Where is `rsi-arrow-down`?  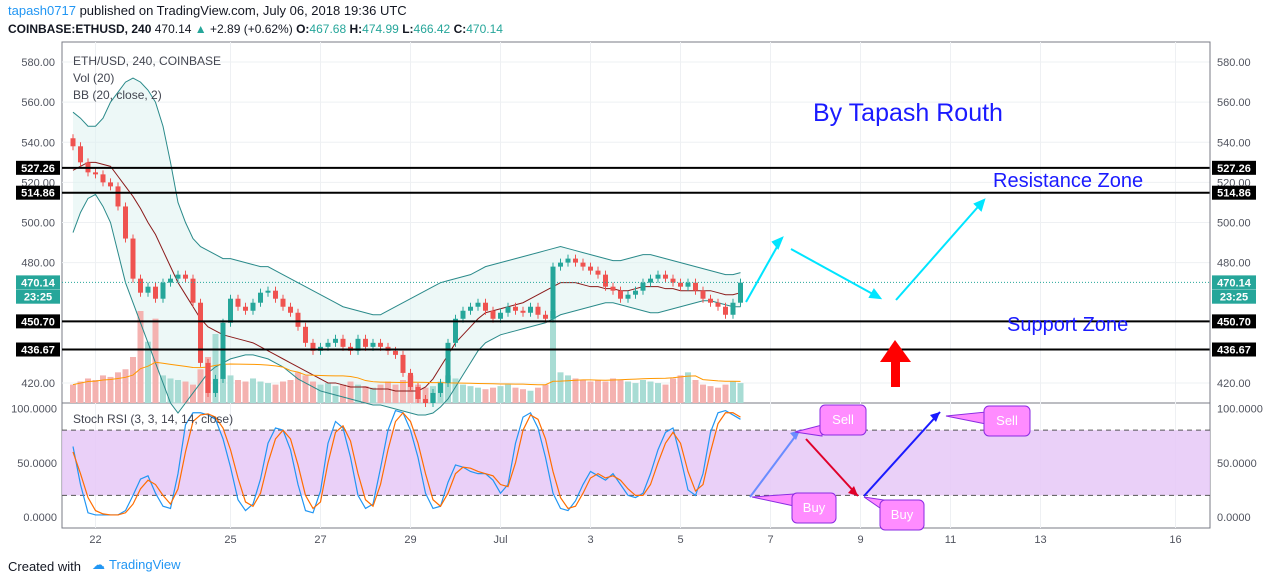 rsi-arrow-down is located at coordinates (832, 467).